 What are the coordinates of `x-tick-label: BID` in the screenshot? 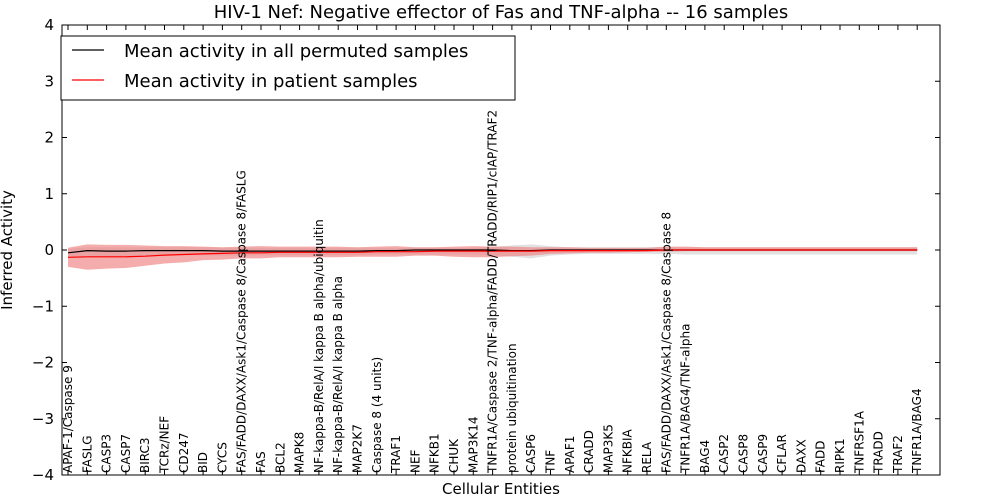 It's located at (203, 462).